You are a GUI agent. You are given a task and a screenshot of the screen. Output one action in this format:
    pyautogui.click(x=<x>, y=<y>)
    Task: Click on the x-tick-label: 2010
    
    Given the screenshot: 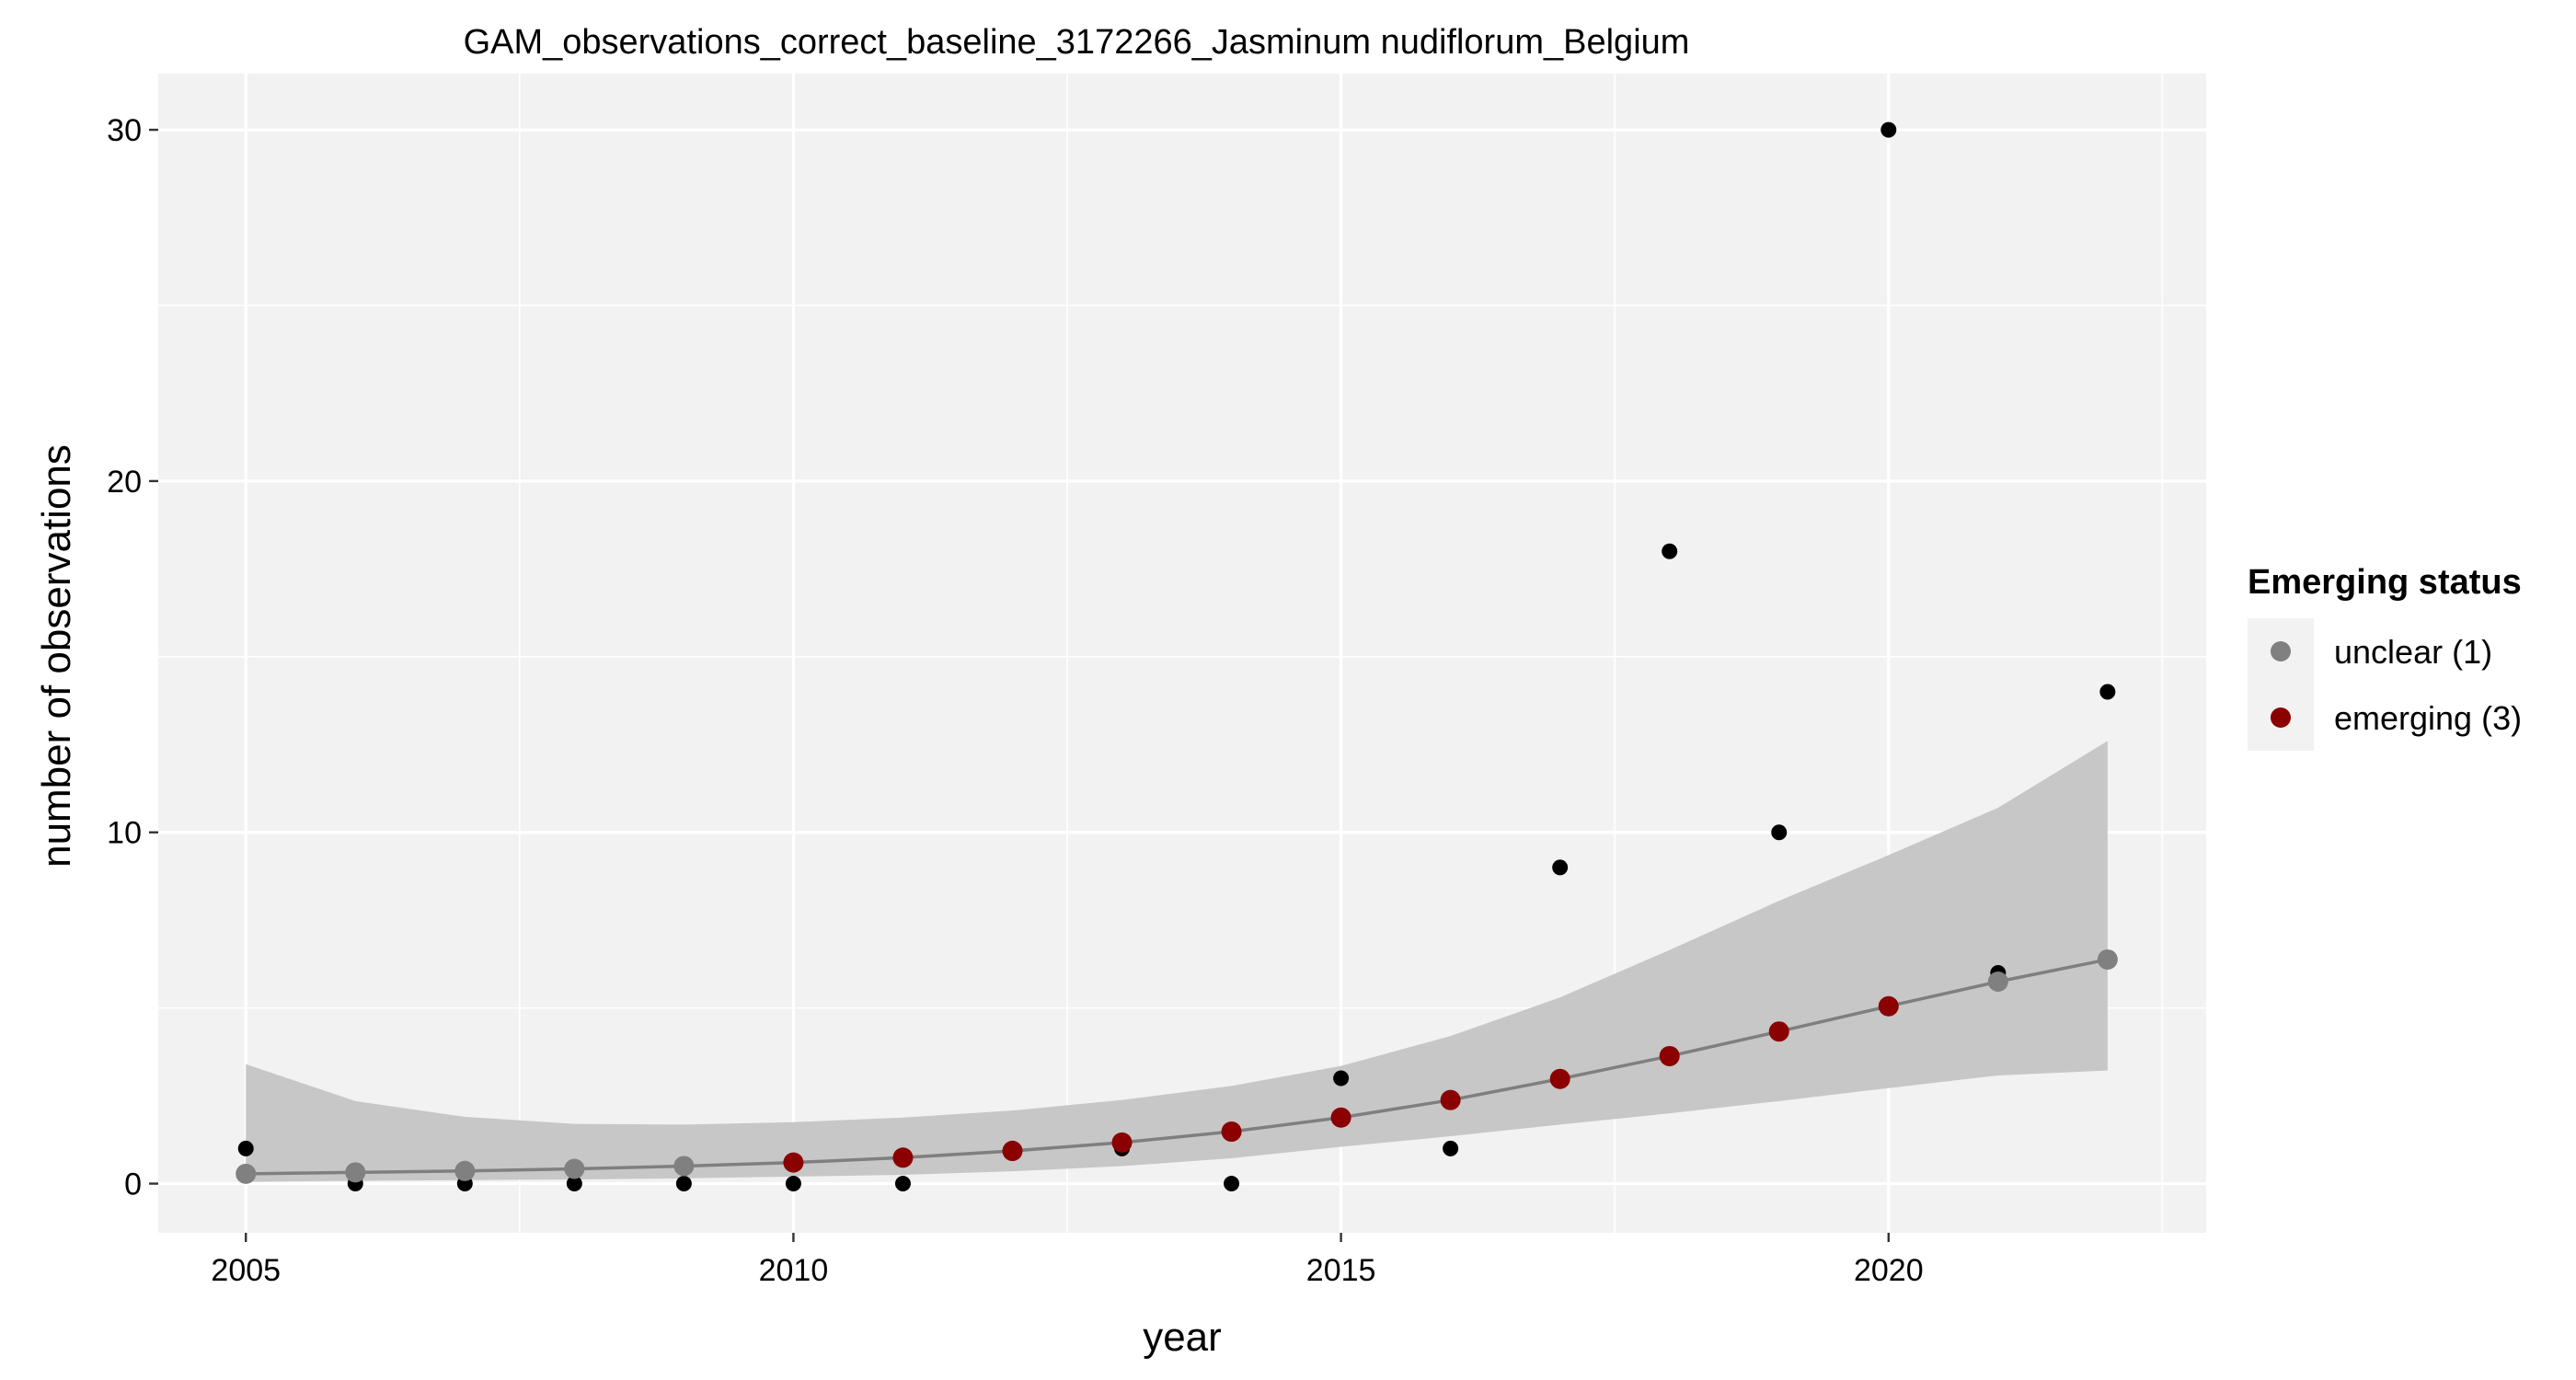 What is the action you would take?
    pyautogui.click(x=794, y=1270)
    